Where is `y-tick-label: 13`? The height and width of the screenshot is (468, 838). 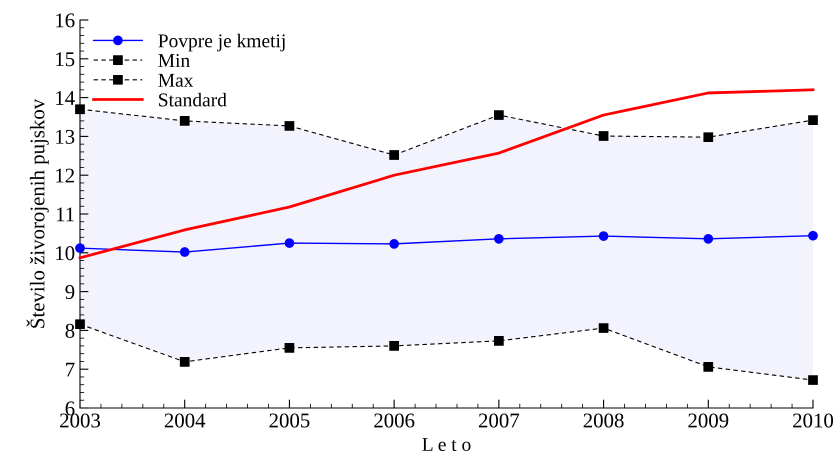 y-tick-label: 13 is located at coordinates (65, 137).